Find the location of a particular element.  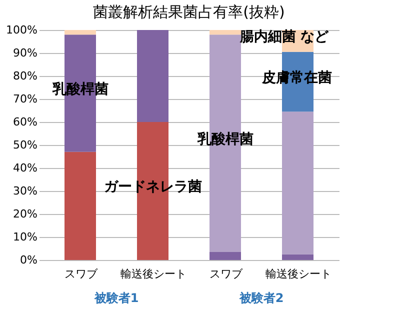

text: 被験者2 is located at coordinates (261, 298).